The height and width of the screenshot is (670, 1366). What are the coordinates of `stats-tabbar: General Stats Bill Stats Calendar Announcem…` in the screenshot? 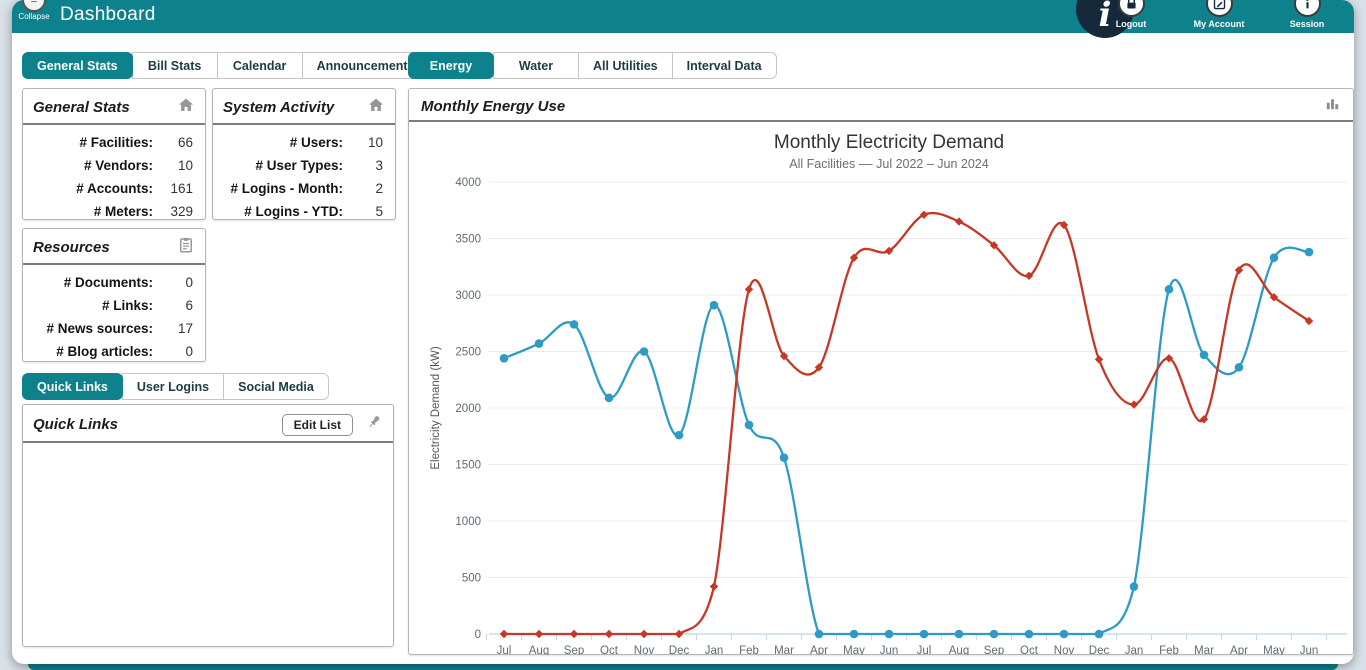 It's located at (226, 65).